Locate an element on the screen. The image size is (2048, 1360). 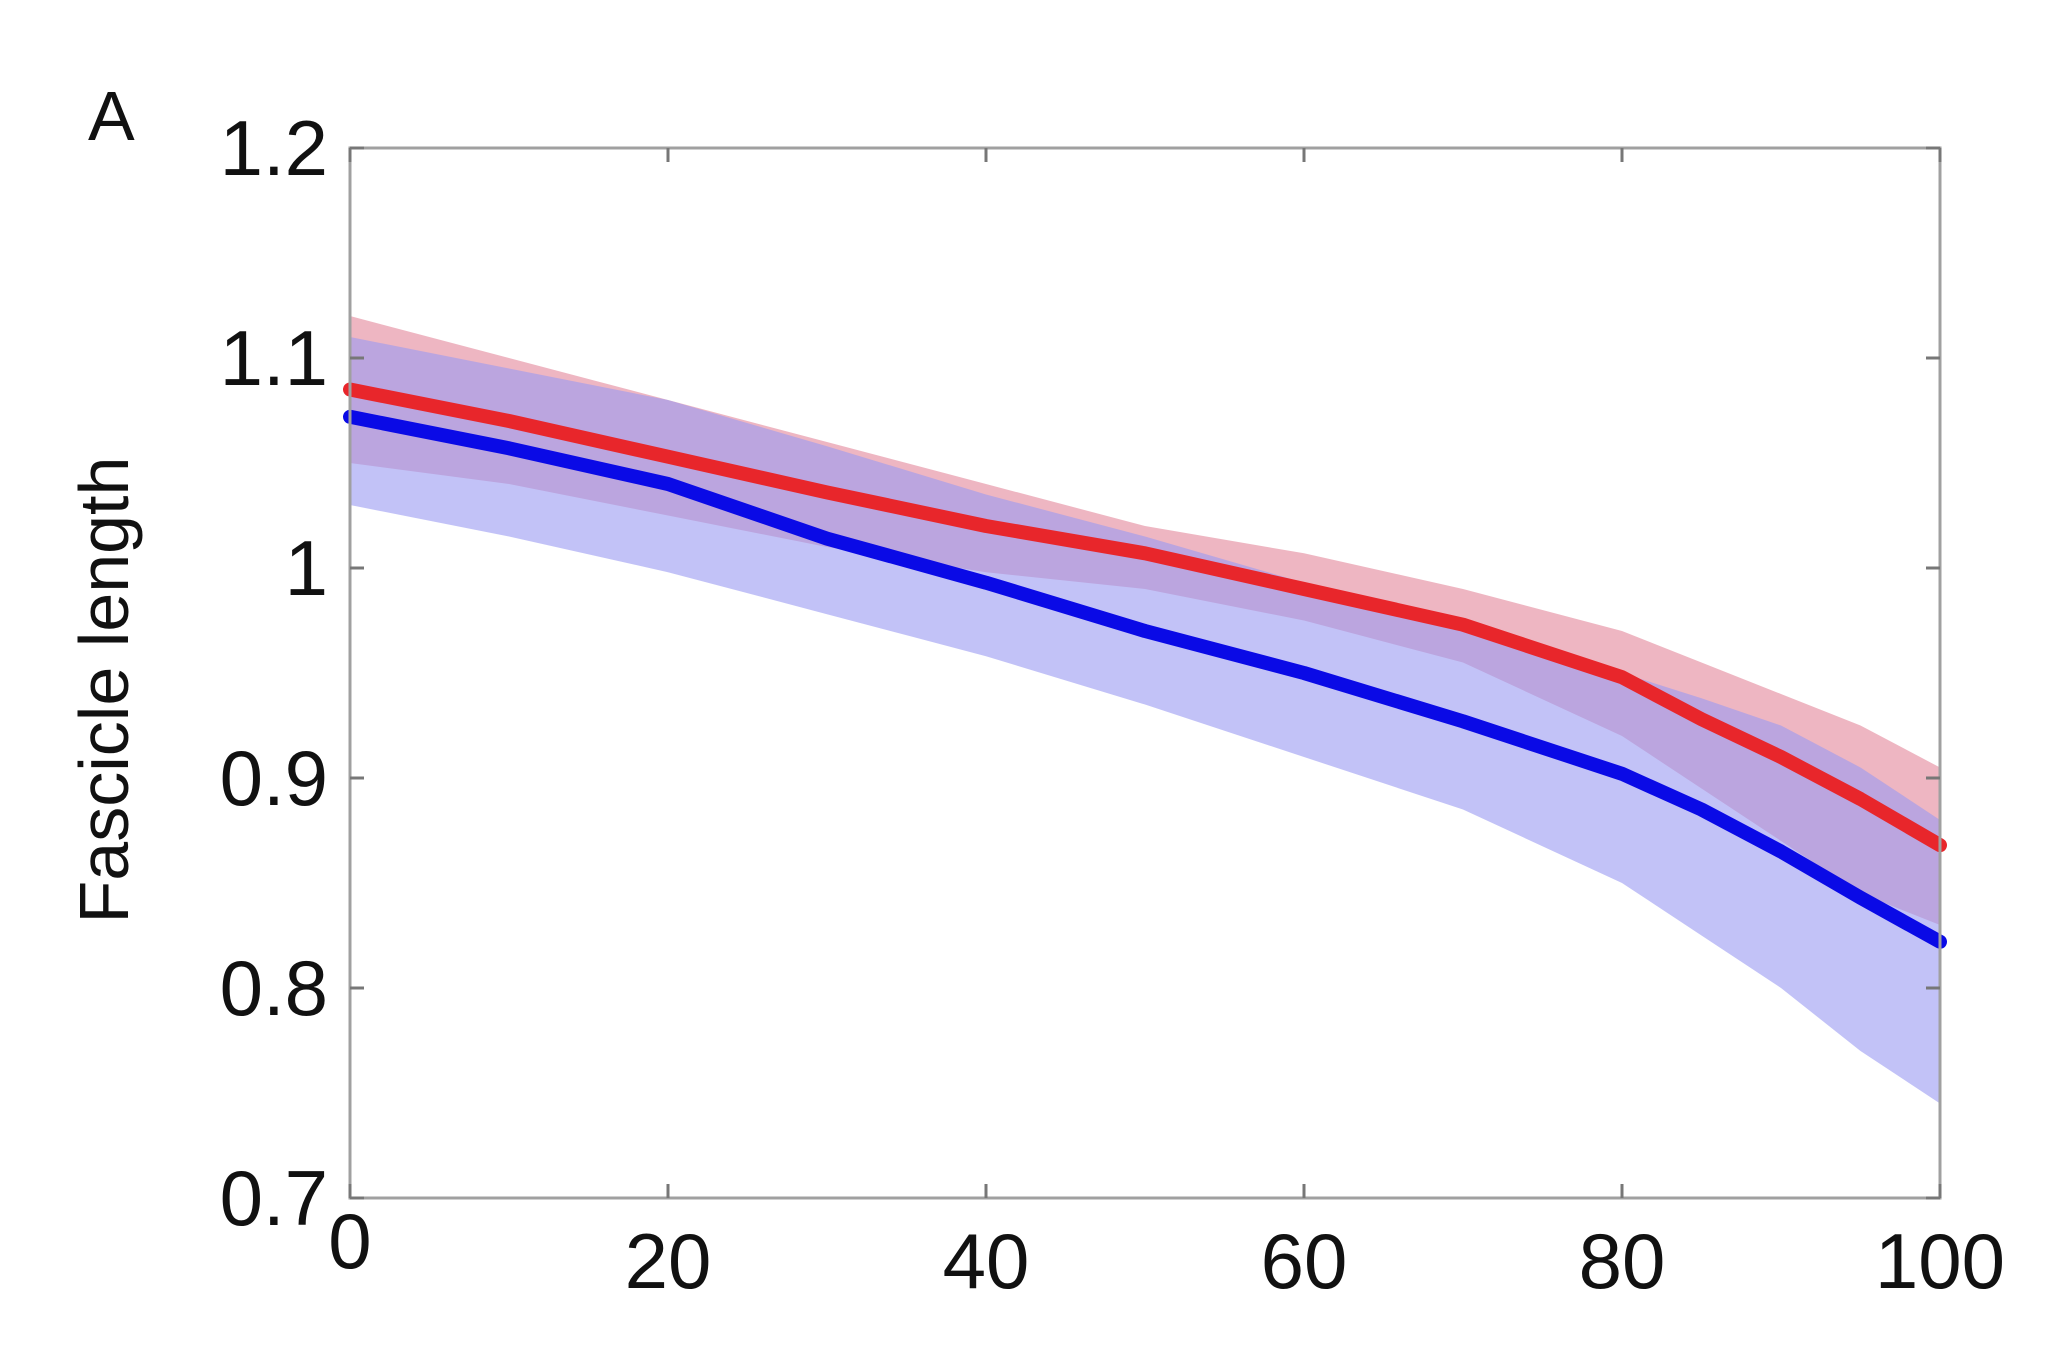
x-tick-labels: 0 20 40 60 80 100 is located at coordinates (1166, 1251).